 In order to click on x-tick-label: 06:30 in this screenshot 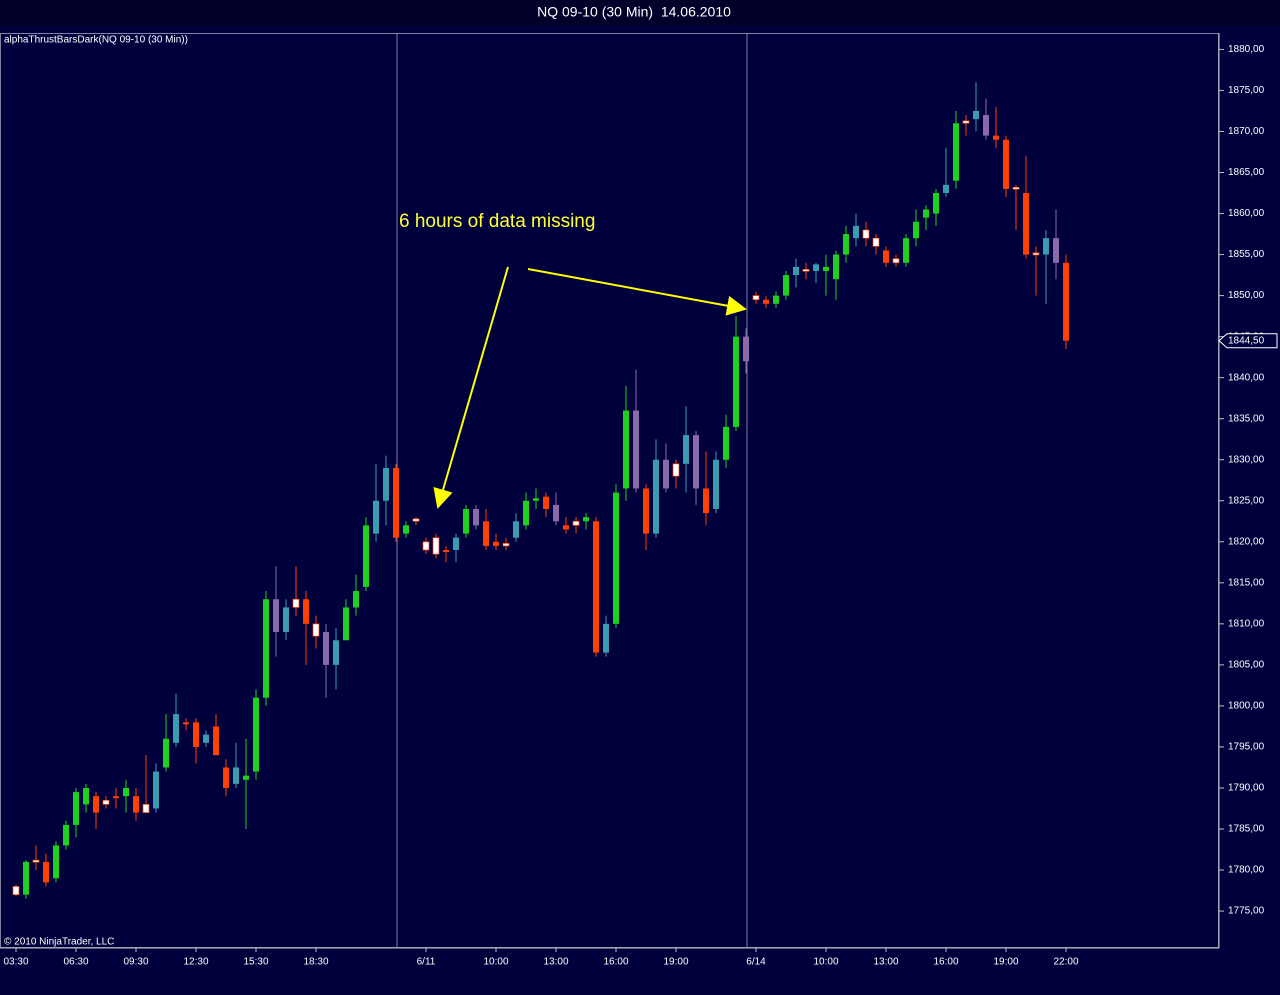, I will do `click(75, 962)`.